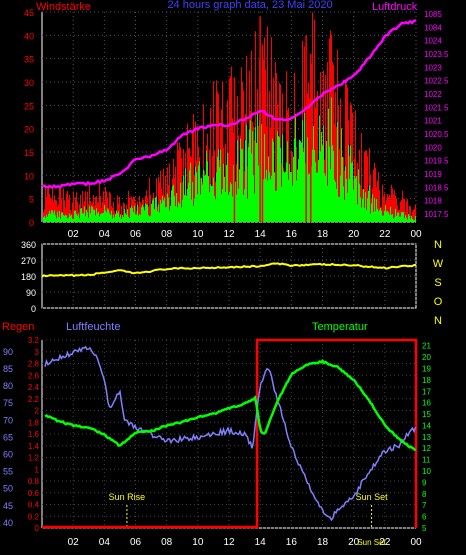 The width and height of the screenshot is (466, 555). I want to click on rain-tick-label: 1.2, so click(34, 458).